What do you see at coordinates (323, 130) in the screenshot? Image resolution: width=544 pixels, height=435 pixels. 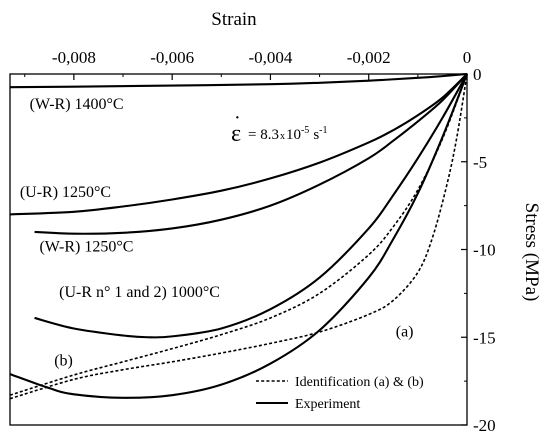 I see `strain-rate-unit-exponent: -1` at bounding box center [323, 130].